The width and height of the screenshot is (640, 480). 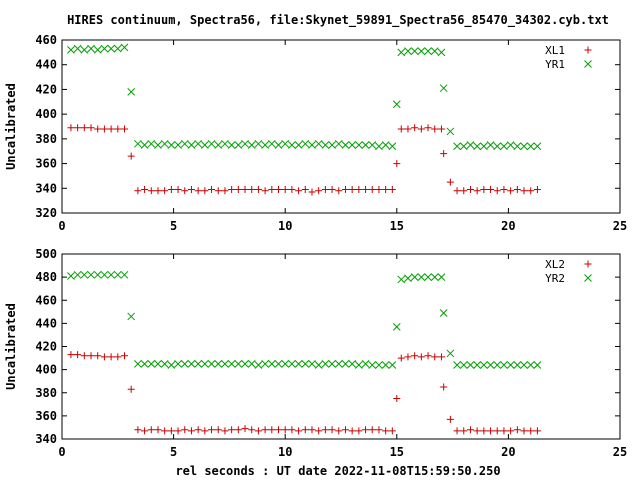 I want to click on y-tick-label: 360, so click(x=46, y=416).